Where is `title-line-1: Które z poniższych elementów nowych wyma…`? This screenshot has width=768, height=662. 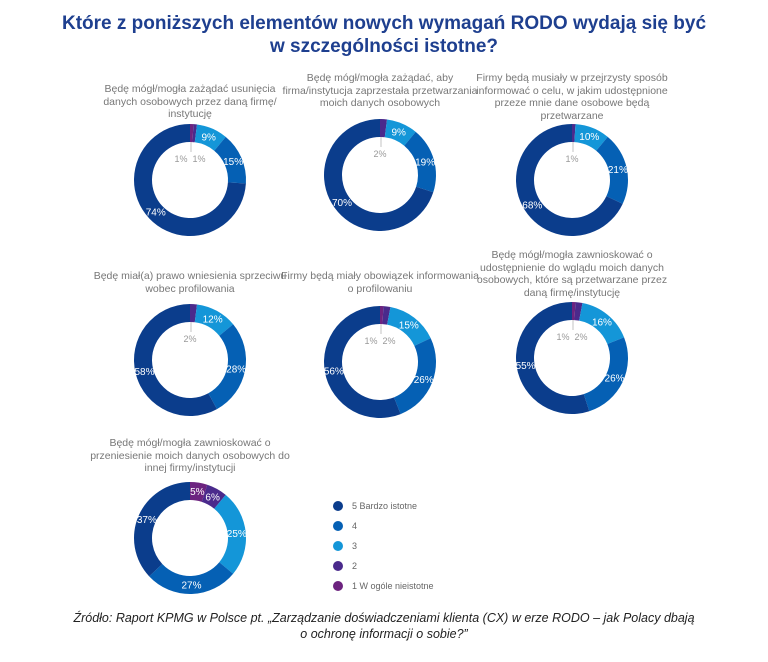 title-line-1: Które z poniższych elementów nowych wyma… is located at coordinates (384, 23).